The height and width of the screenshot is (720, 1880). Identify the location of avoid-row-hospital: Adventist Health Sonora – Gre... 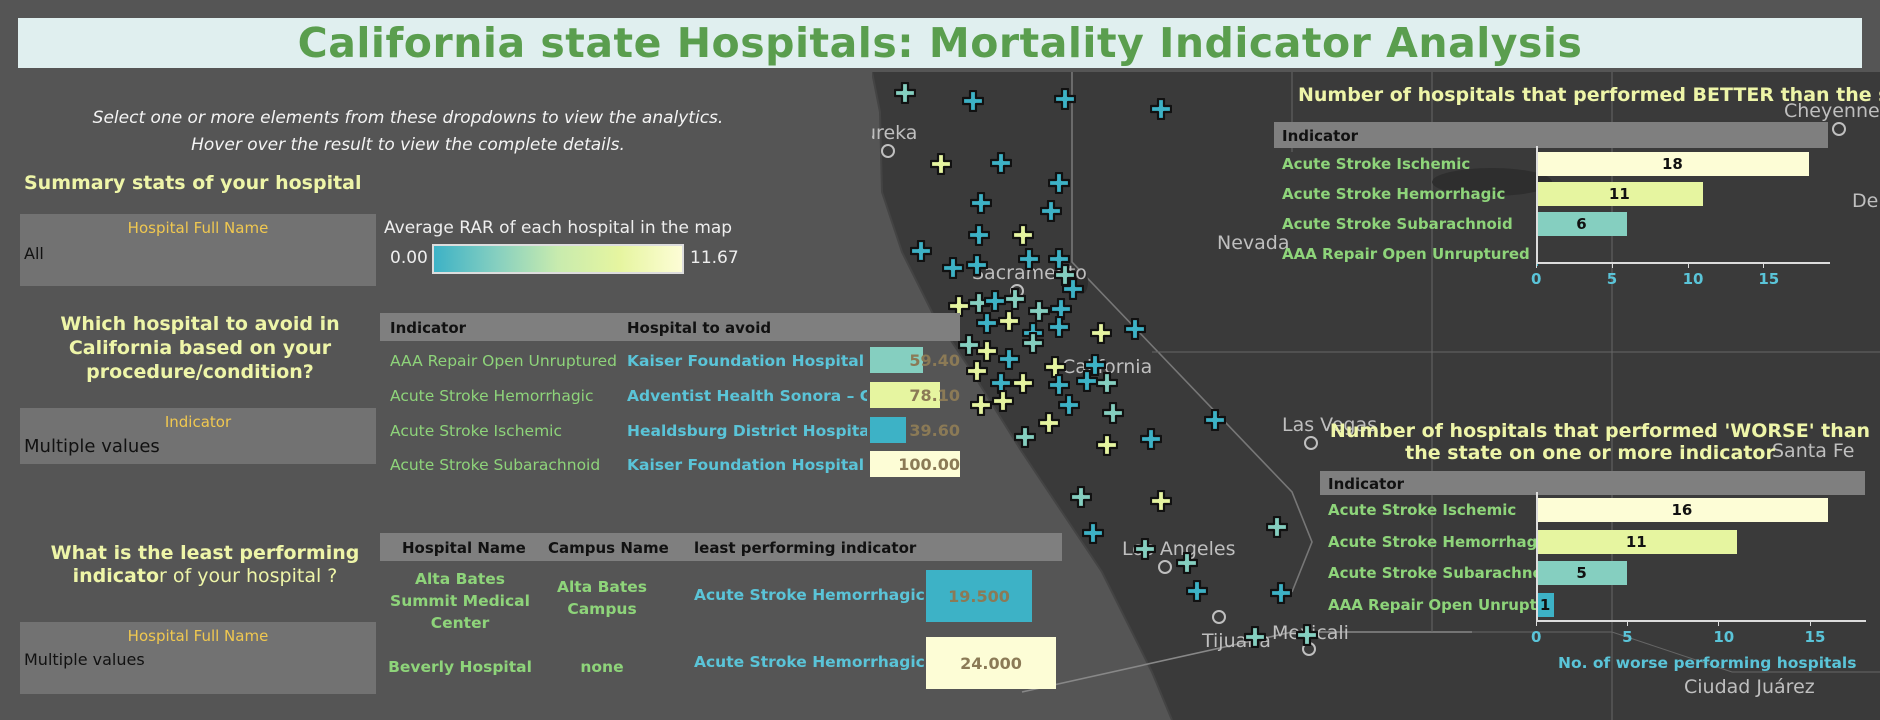
(747, 396).